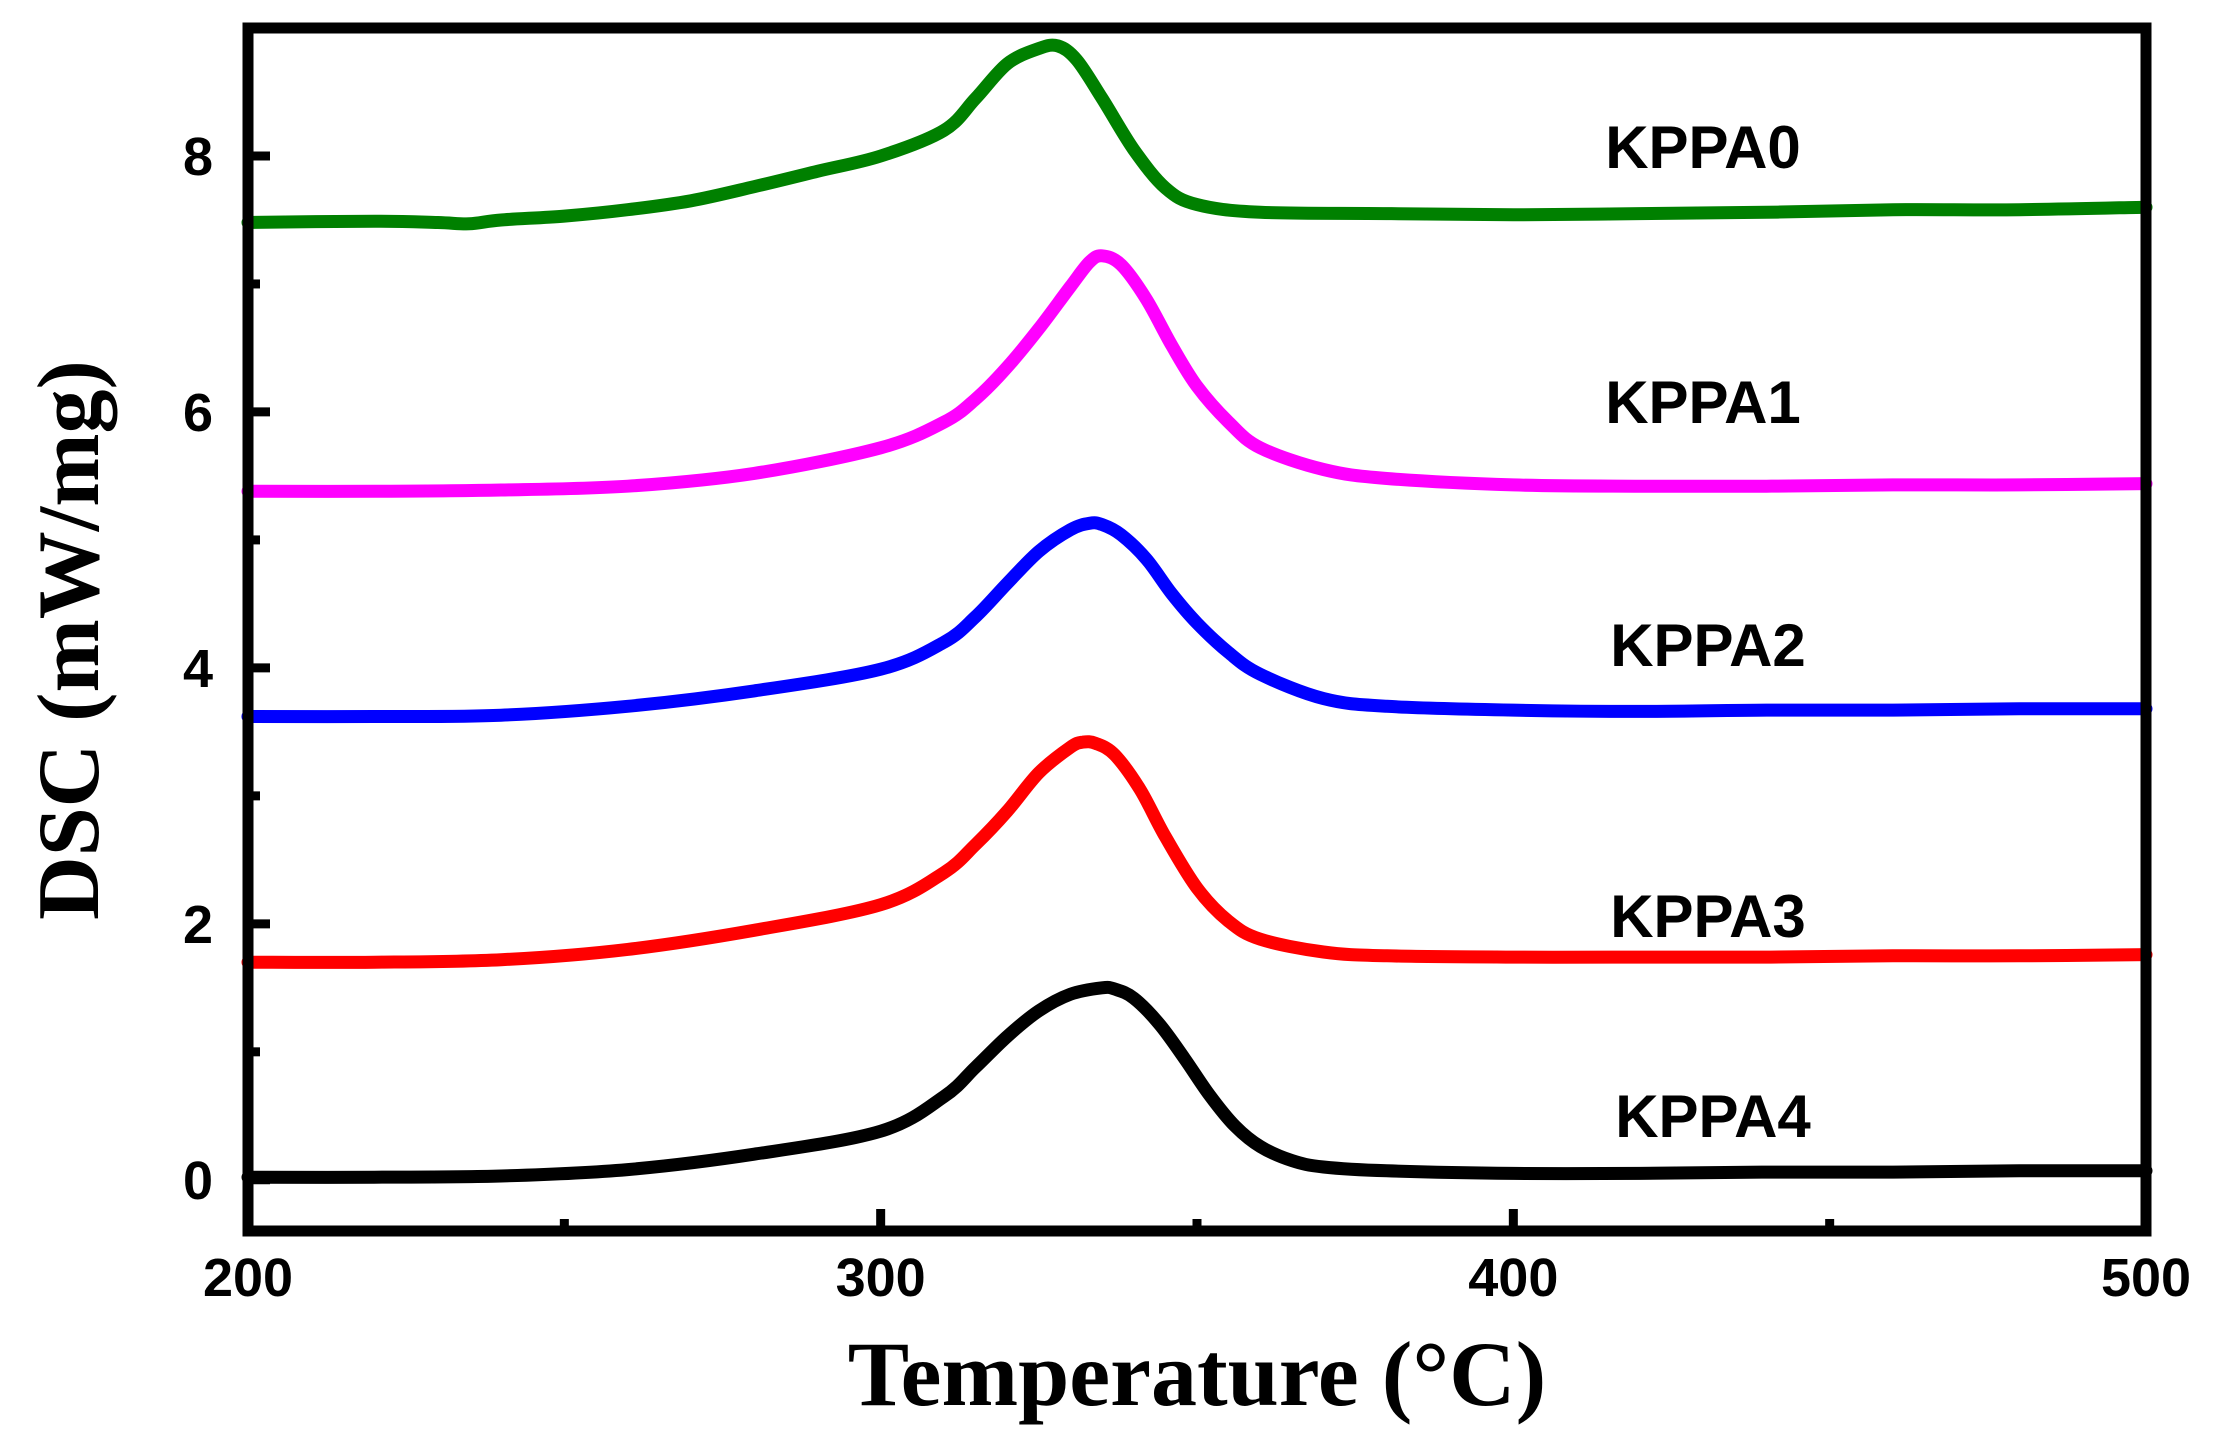 The height and width of the screenshot is (1438, 2226). Describe the element at coordinates (1708, 645) in the screenshot. I see `series-label-kppa2: KPPA2` at that location.